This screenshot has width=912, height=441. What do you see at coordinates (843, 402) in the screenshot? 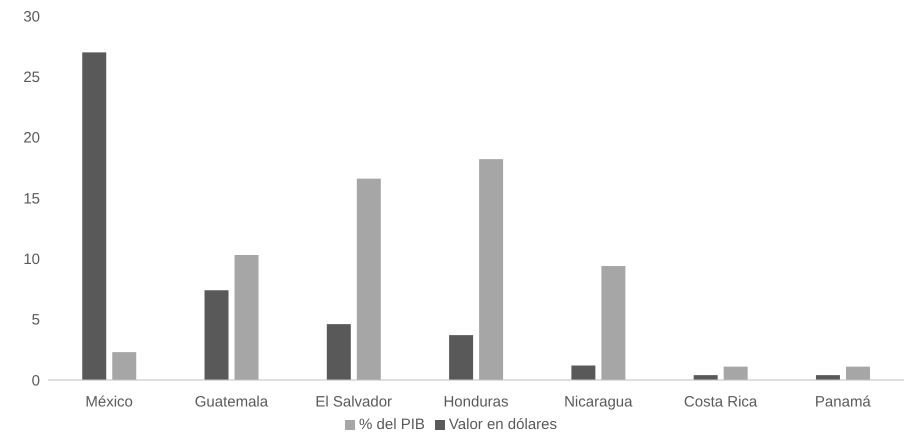
I see `x-tick-label: Panamá` at bounding box center [843, 402].